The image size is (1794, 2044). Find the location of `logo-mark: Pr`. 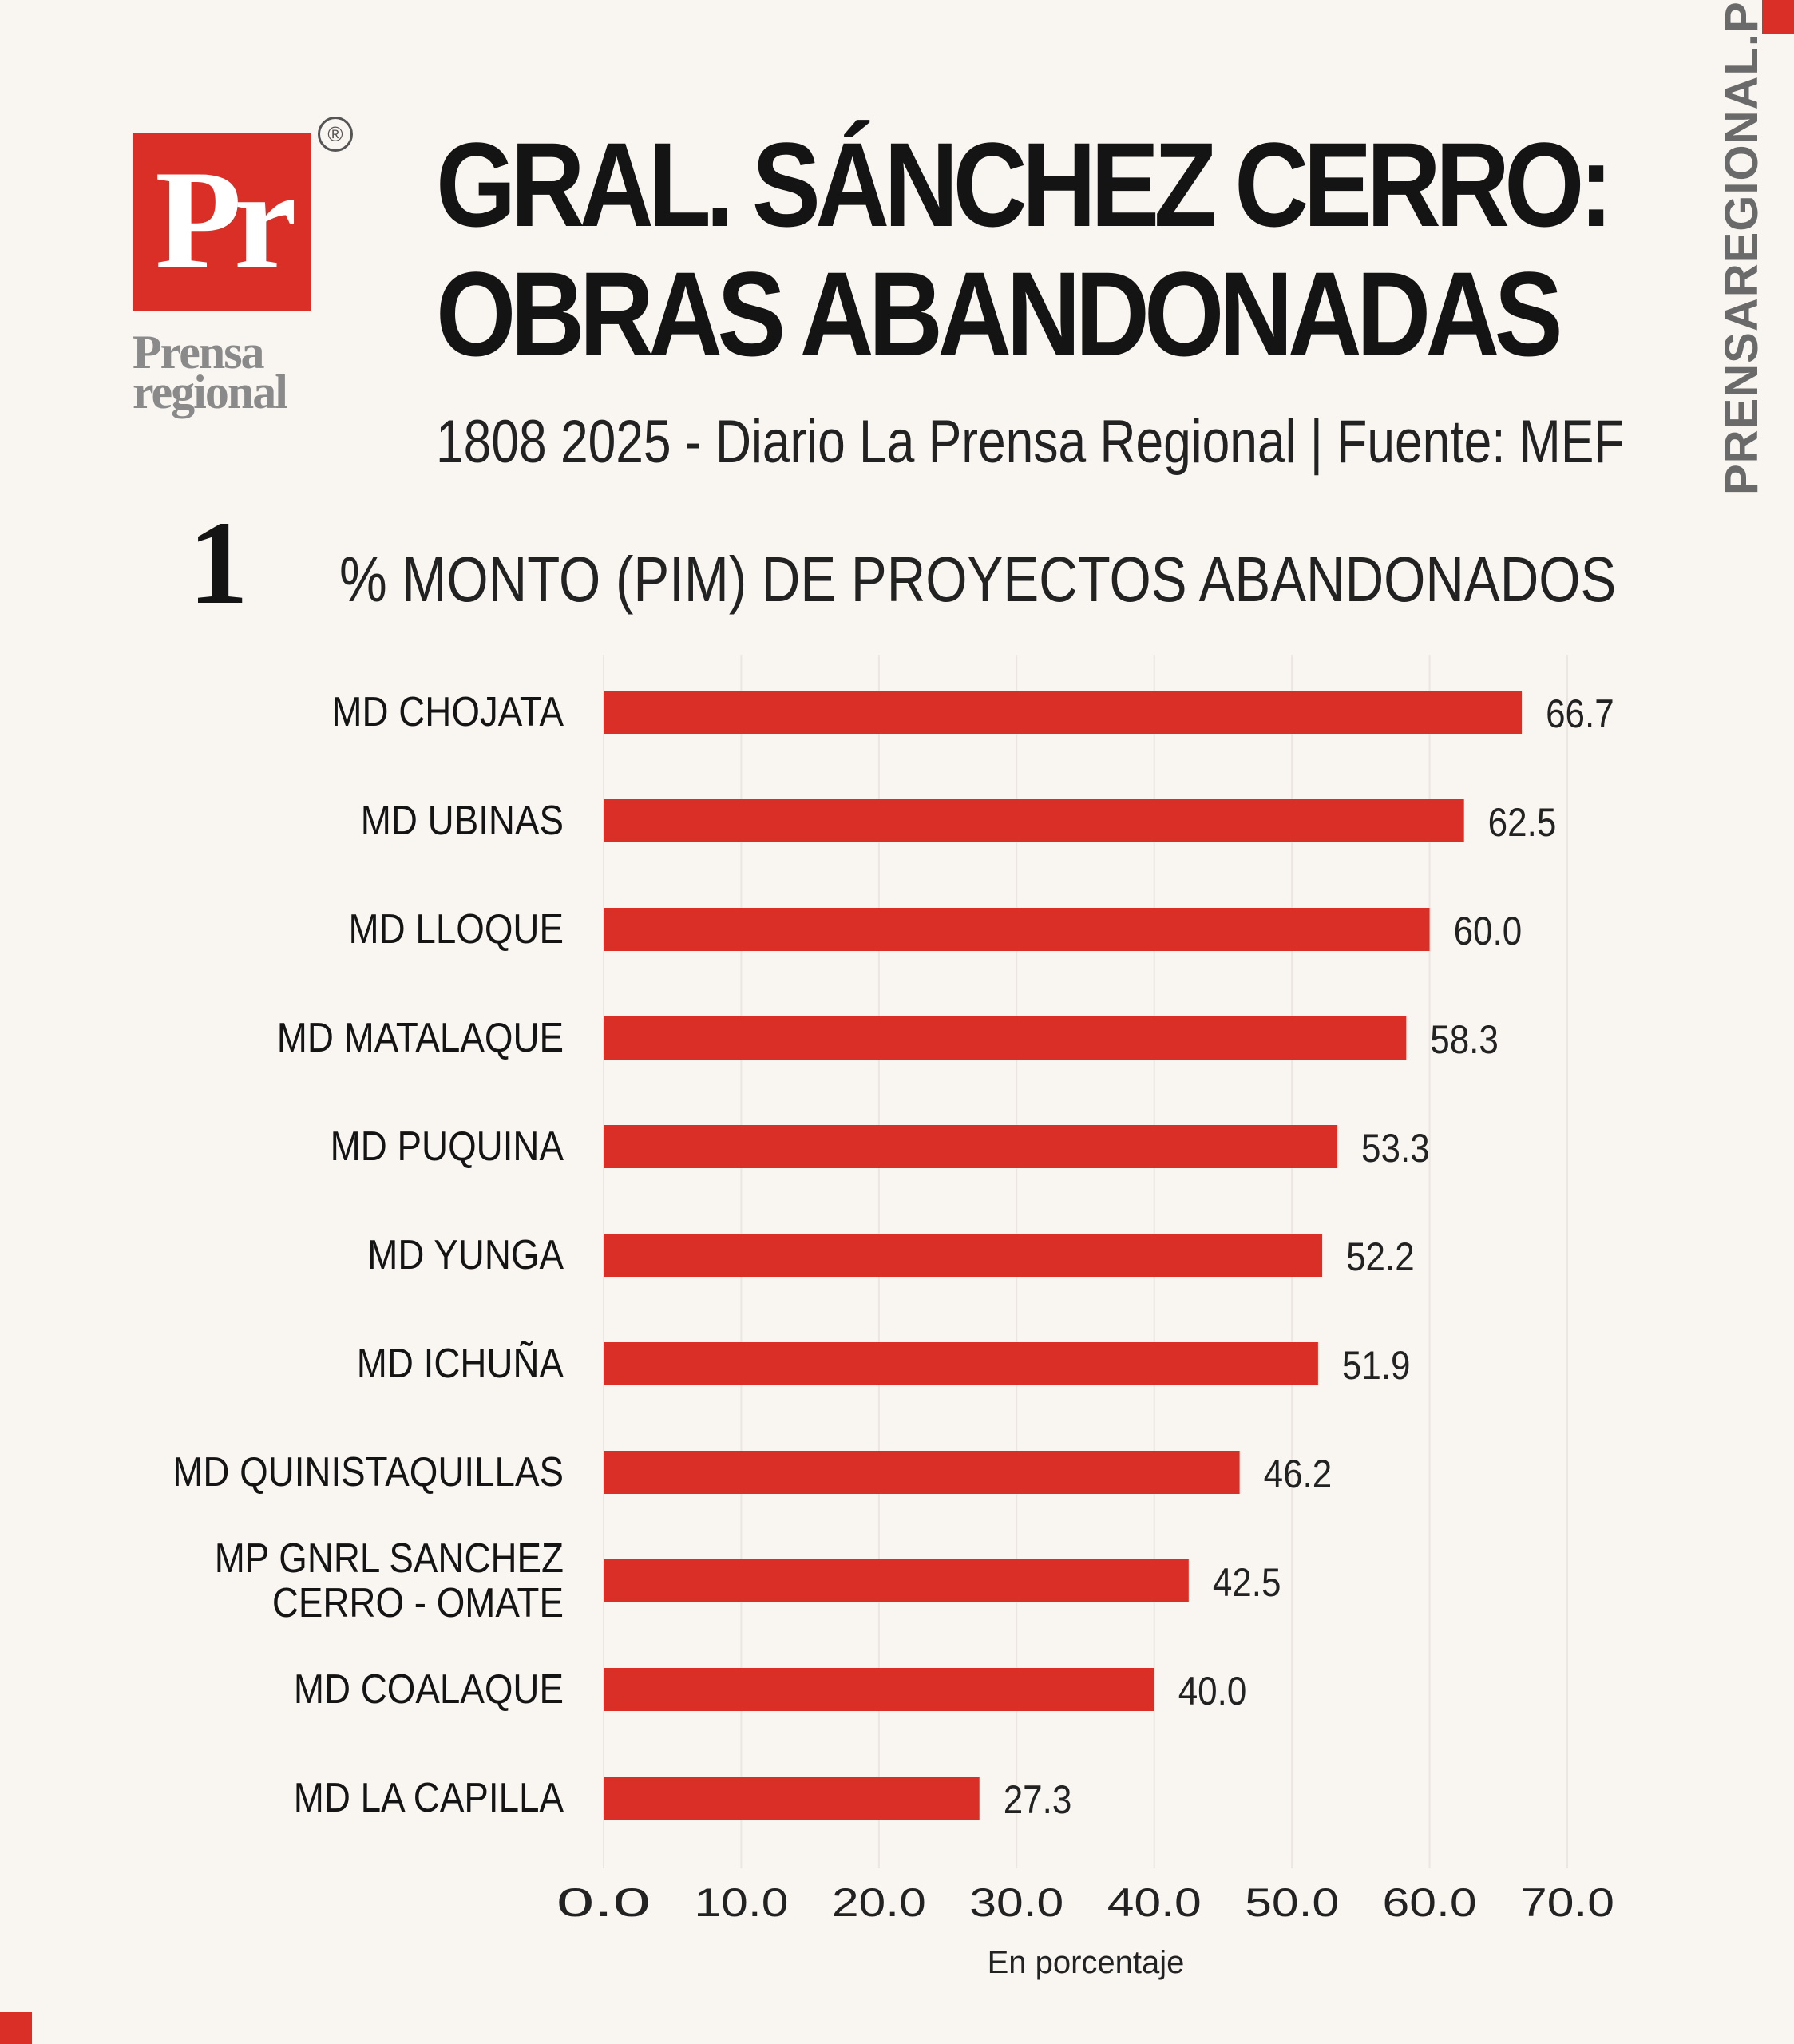

logo-mark: Pr is located at coordinates (226, 220).